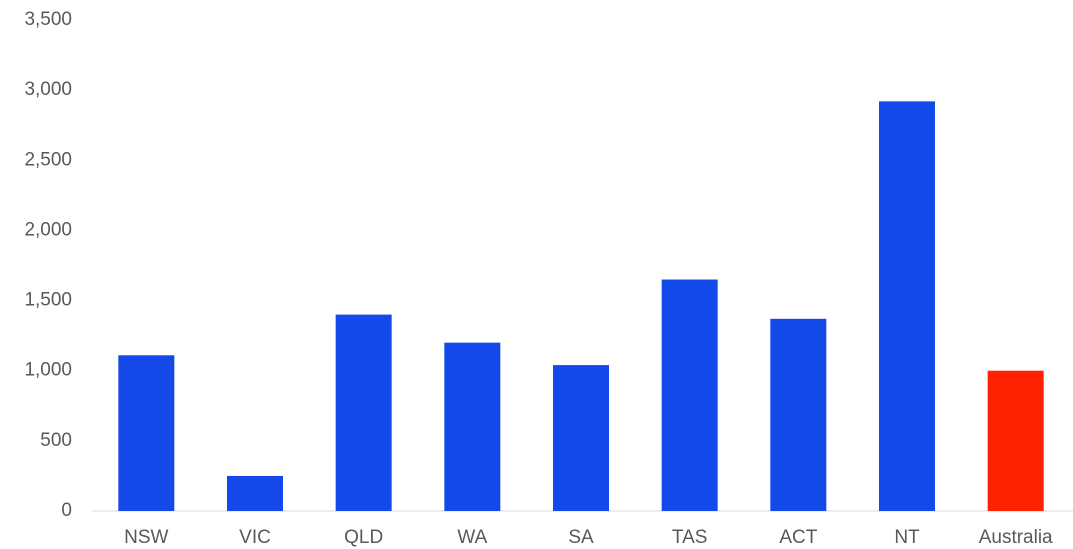 This screenshot has width=1073, height=549. I want to click on y-tick-label: 0, so click(66, 510).